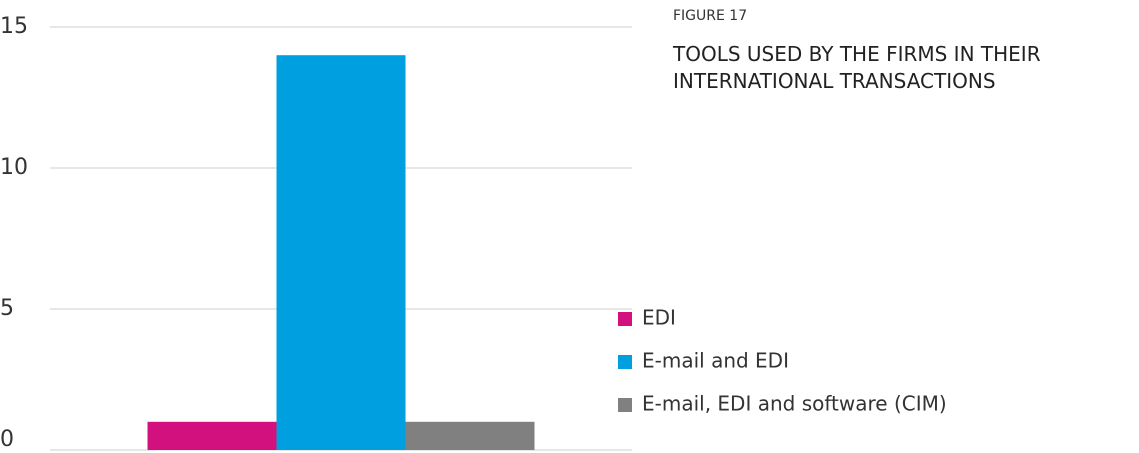 The image size is (1139, 453). What do you see at coordinates (14, 26) in the screenshot?
I see `y-tick-label: 15` at bounding box center [14, 26].